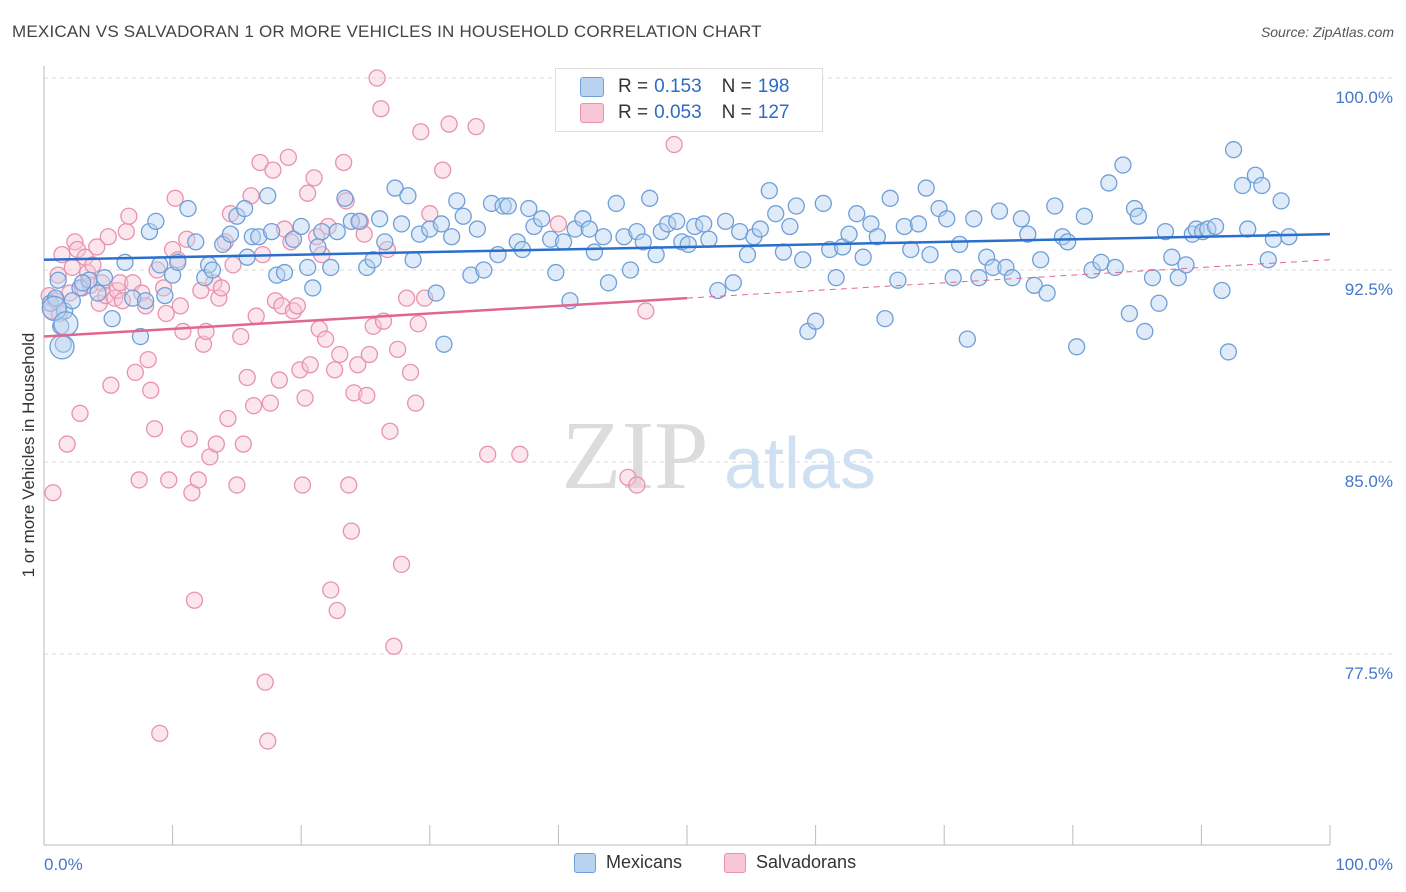  Describe the element at coordinates (1369, 289) in the screenshot. I see `y-tick-label: 92.5%` at that location.